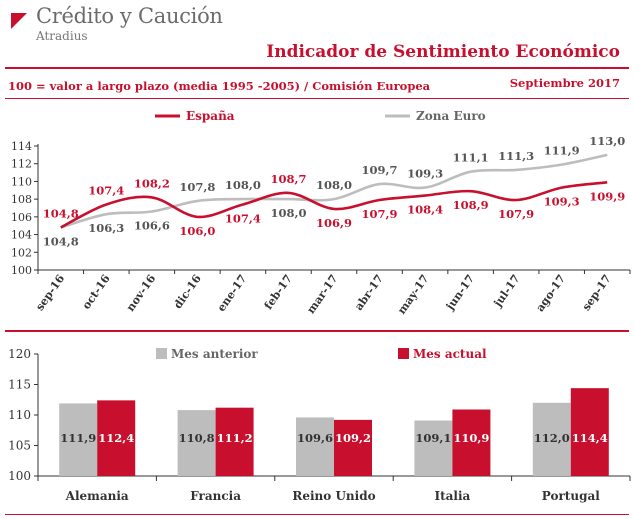 This screenshot has width=634, height=519. I want to click on data-label-espana: 108,4, so click(425, 210).